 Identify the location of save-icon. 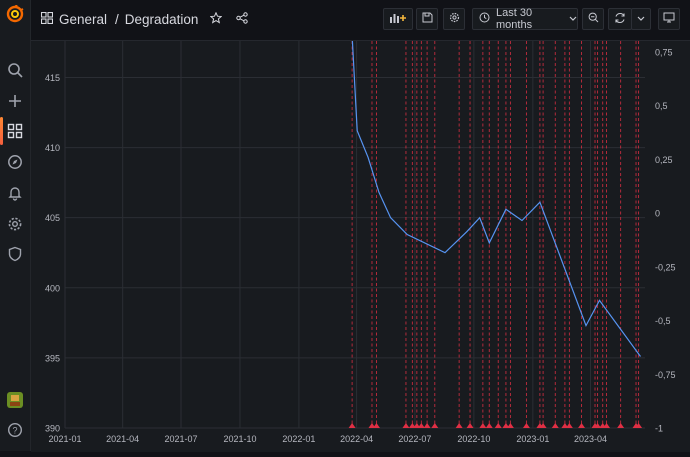
(427, 19).